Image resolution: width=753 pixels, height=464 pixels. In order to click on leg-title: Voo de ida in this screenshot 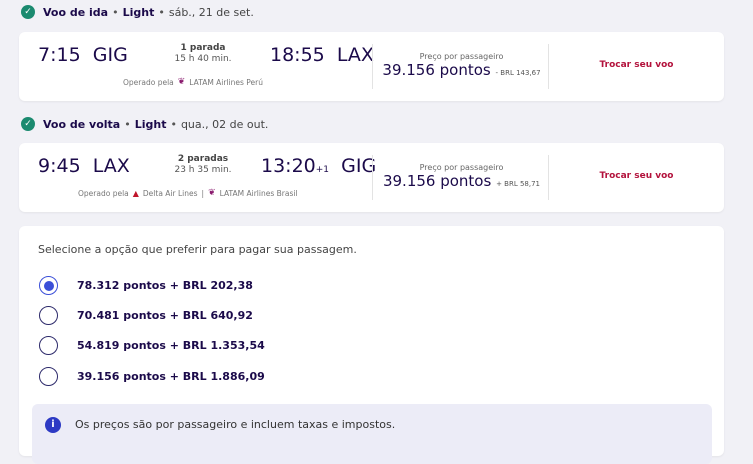, I will do `click(76, 12)`.